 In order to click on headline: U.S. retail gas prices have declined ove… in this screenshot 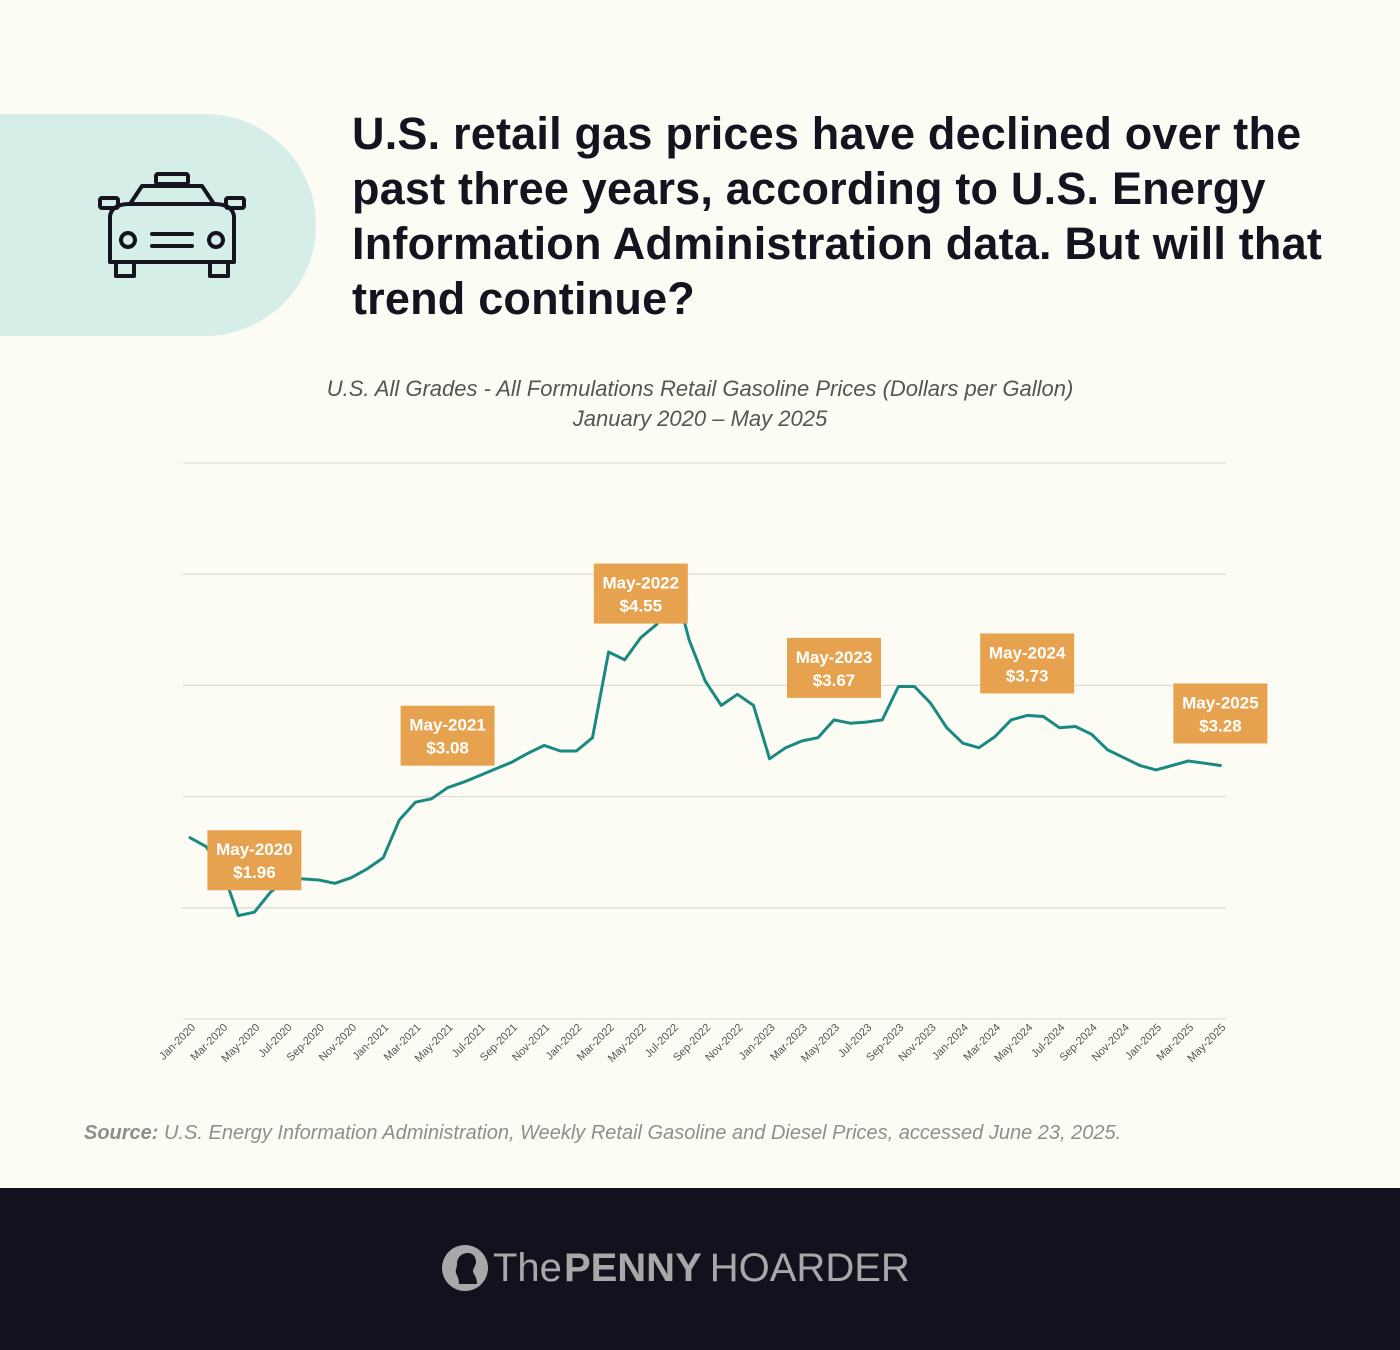, I will do `click(837, 216)`.